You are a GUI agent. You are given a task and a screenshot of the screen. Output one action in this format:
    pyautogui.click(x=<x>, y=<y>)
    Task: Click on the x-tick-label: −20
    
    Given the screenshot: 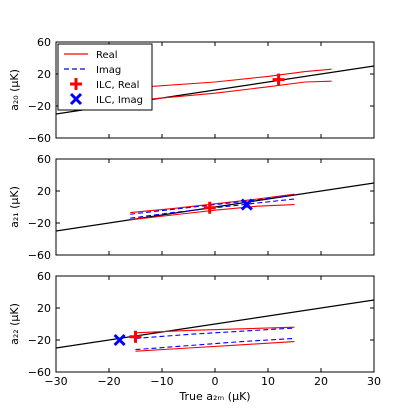 What is the action you would take?
    pyautogui.click(x=108, y=381)
    